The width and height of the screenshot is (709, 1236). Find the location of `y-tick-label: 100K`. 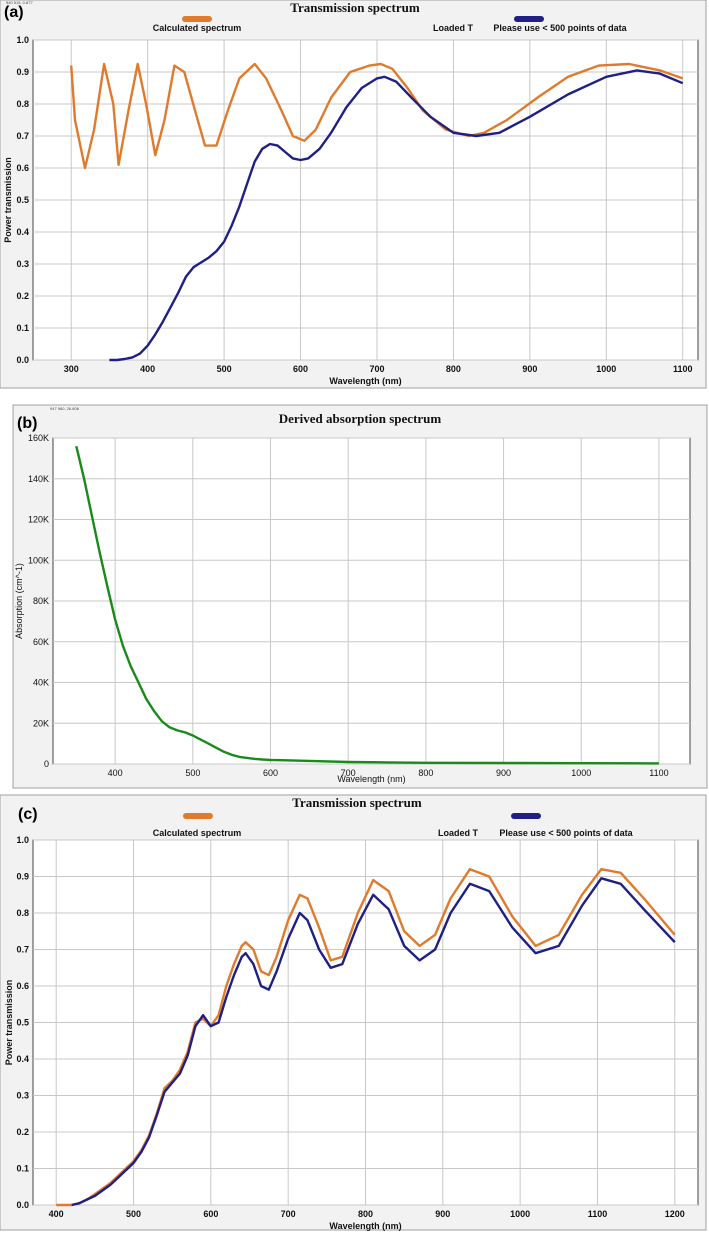

y-tick-label: 100K is located at coordinates (38, 560).